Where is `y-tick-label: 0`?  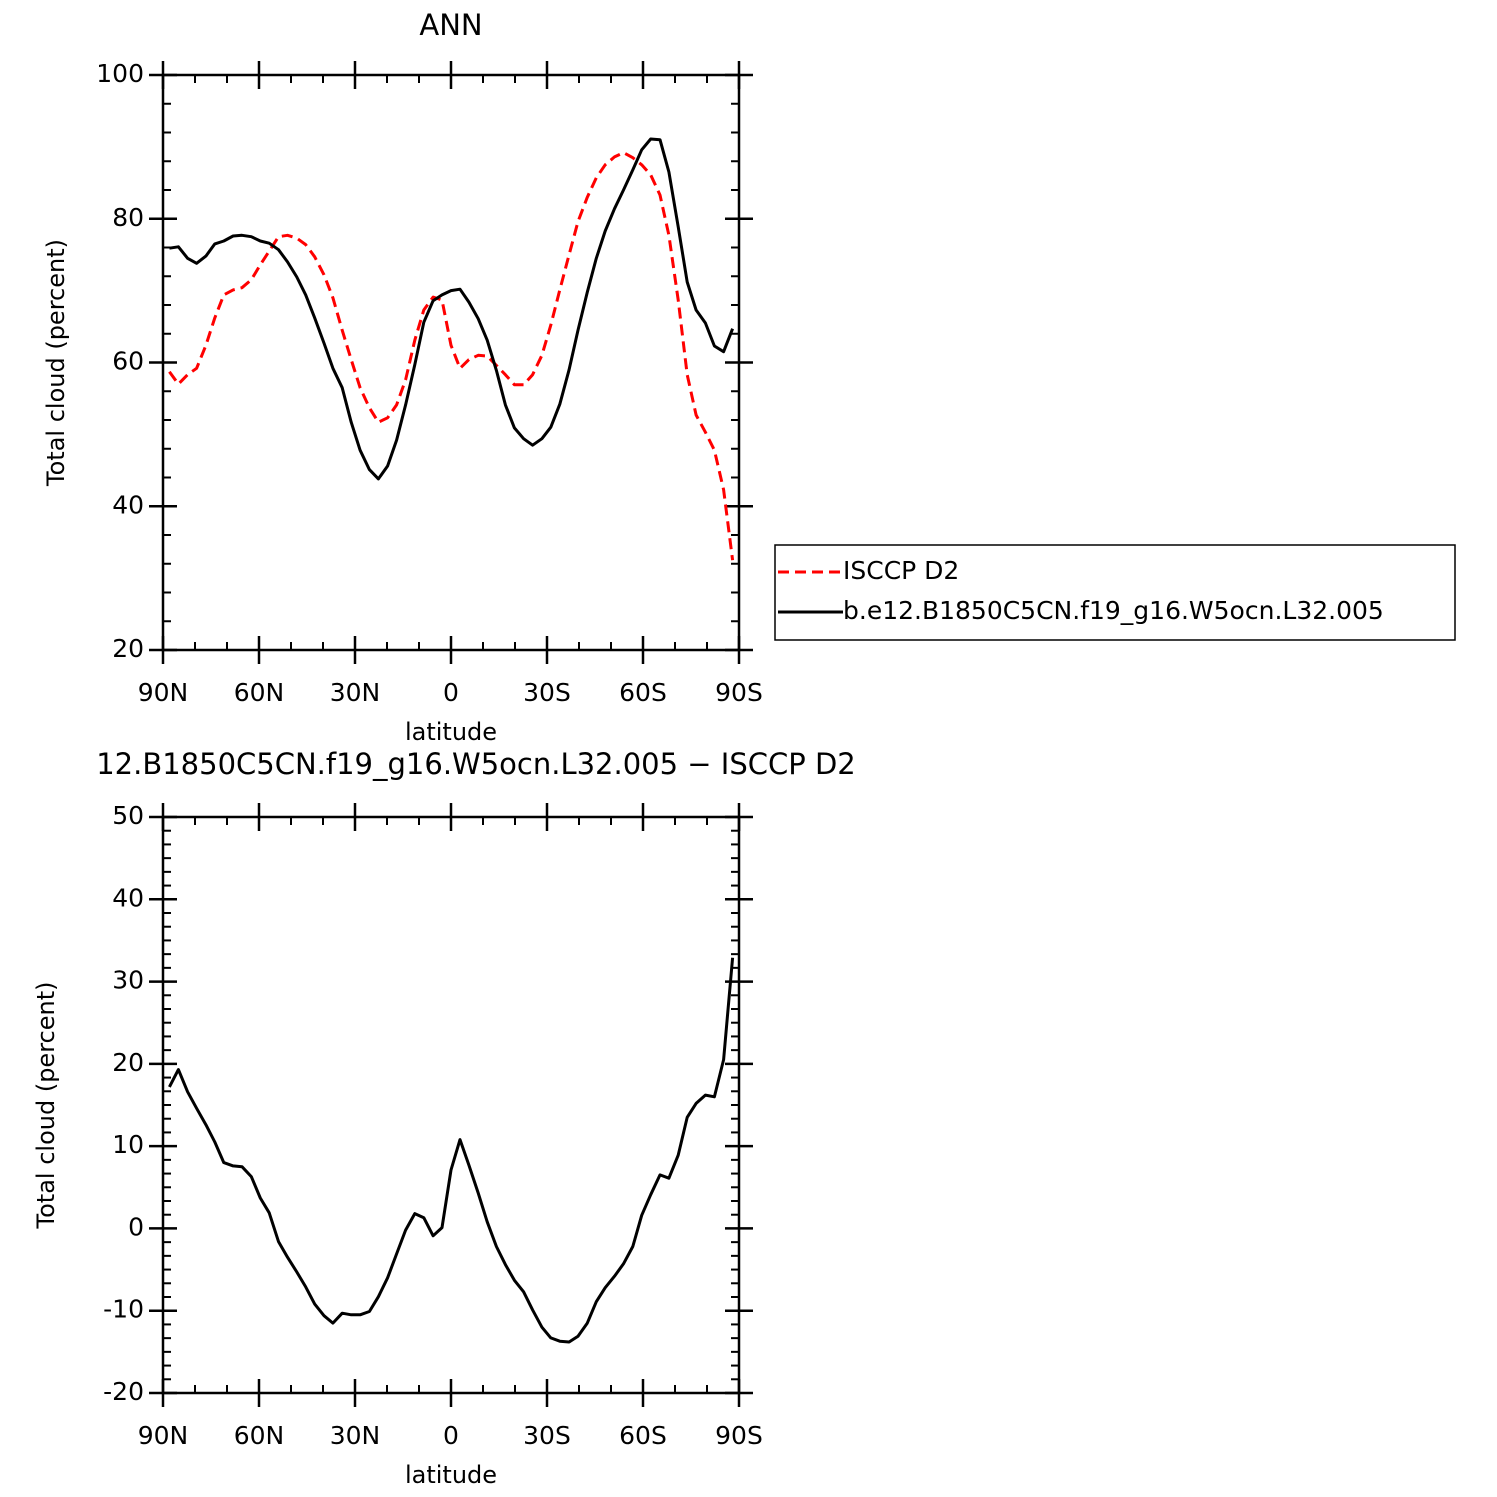 y-tick-label: 0 is located at coordinates (136, 1226).